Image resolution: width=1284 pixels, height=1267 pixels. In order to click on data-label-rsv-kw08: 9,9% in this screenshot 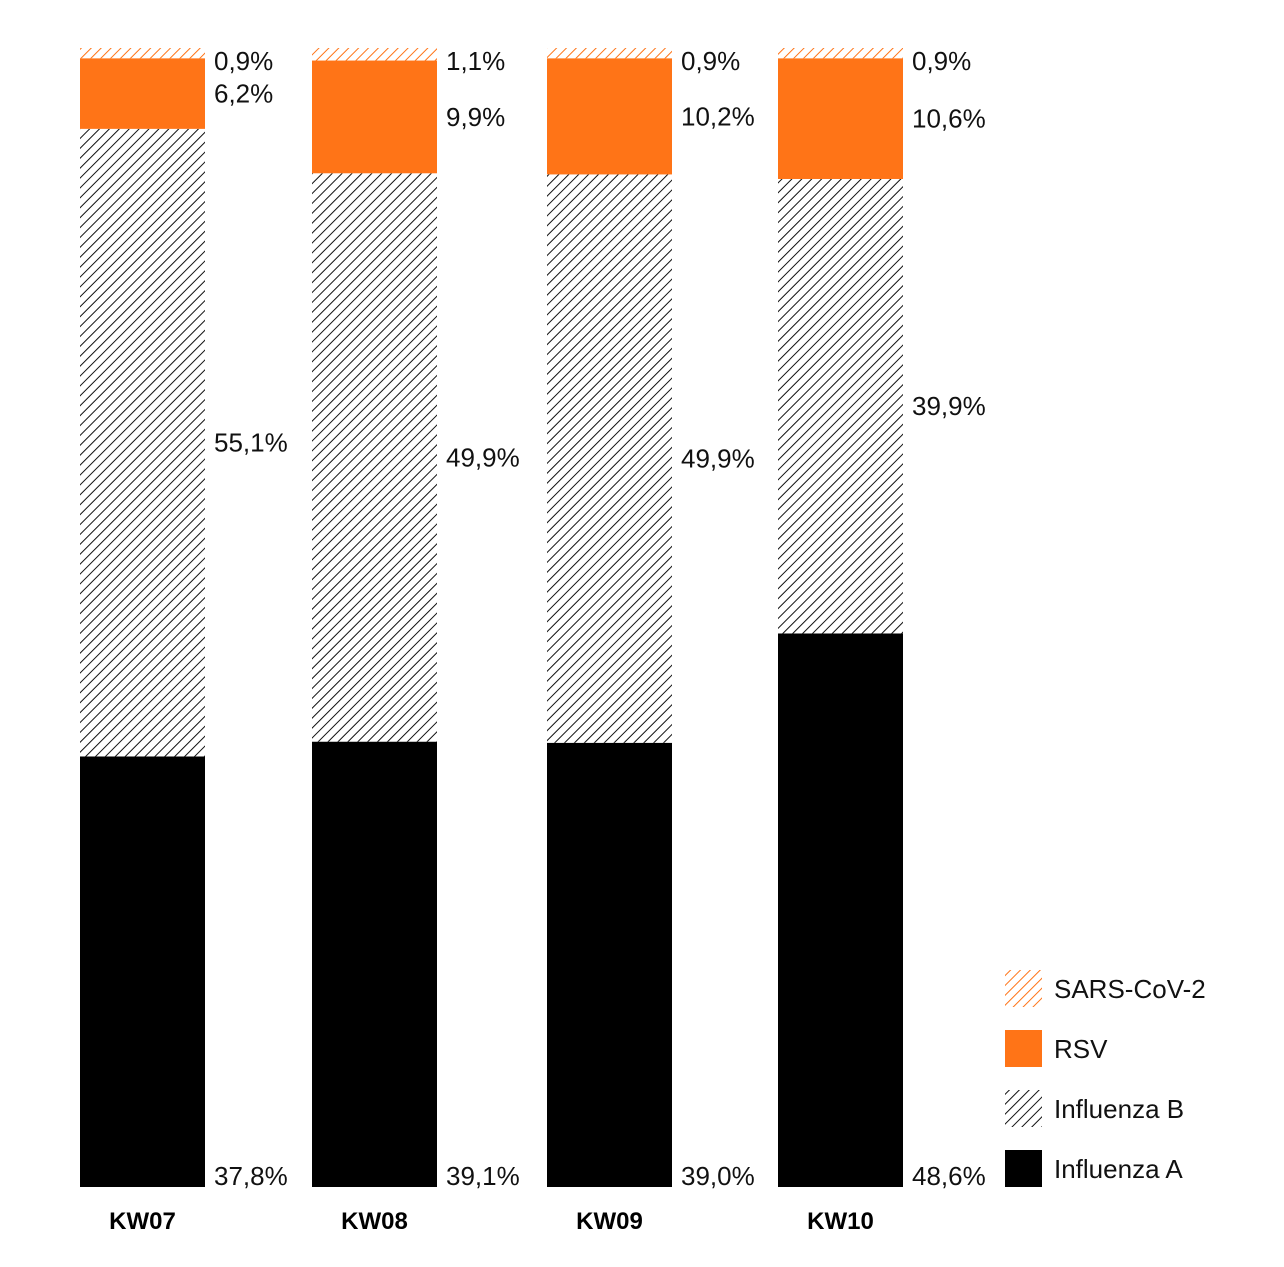, I will do `click(475, 117)`.